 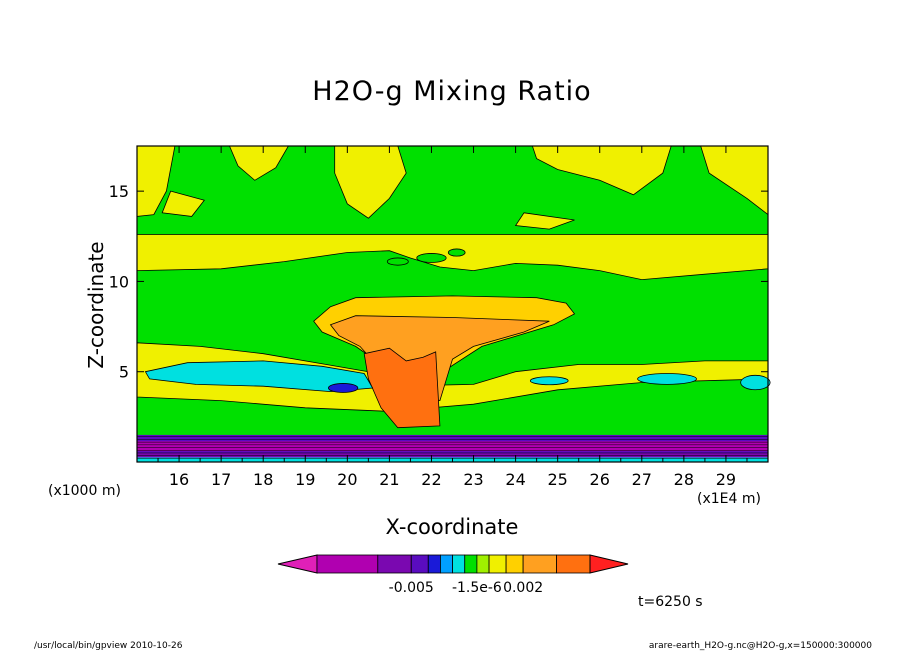 What do you see at coordinates (477, 588) in the screenshot?
I see `colorbar-label: -1.5e-6` at bounding box center [477, 588].